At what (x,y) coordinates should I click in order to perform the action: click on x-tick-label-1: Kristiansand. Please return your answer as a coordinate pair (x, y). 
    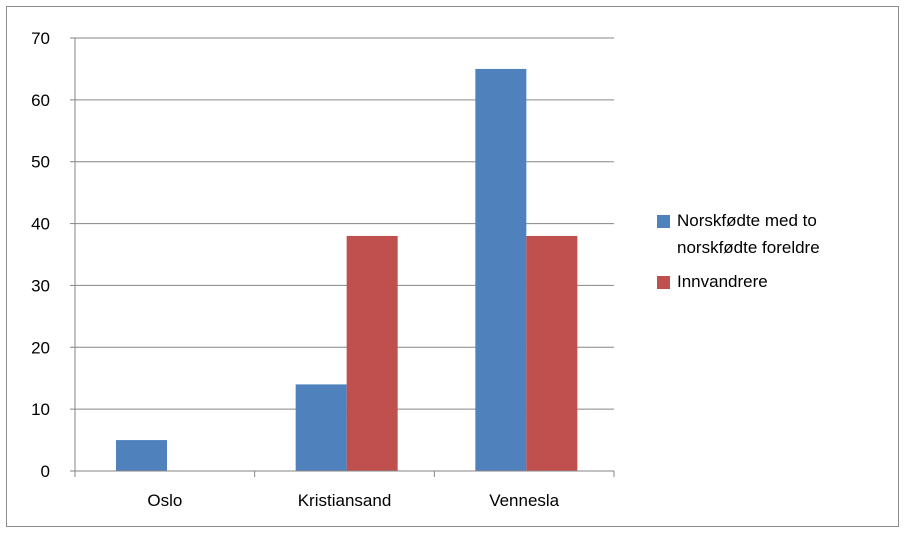
    Looking at the image, I should click on (345, 500).